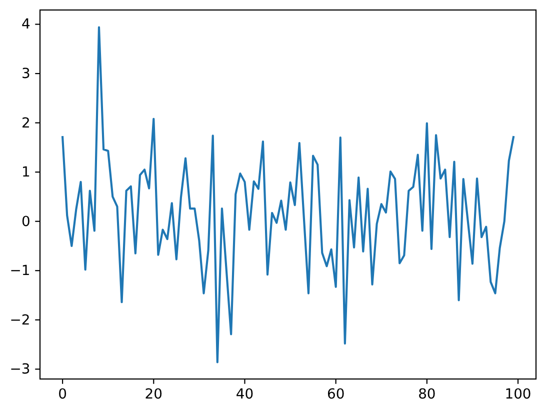  I want to click on y-tick-label: 4, so click(25, 24).